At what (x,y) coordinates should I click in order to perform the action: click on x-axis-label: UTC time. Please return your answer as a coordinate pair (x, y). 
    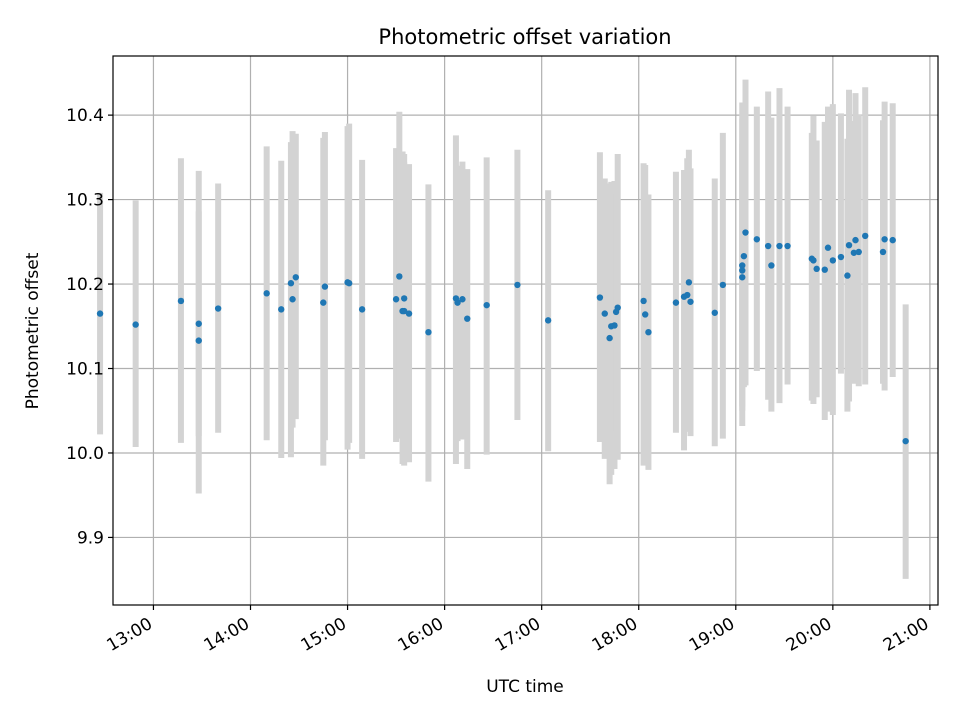
    Looking at the image, I should click on (525, 687).